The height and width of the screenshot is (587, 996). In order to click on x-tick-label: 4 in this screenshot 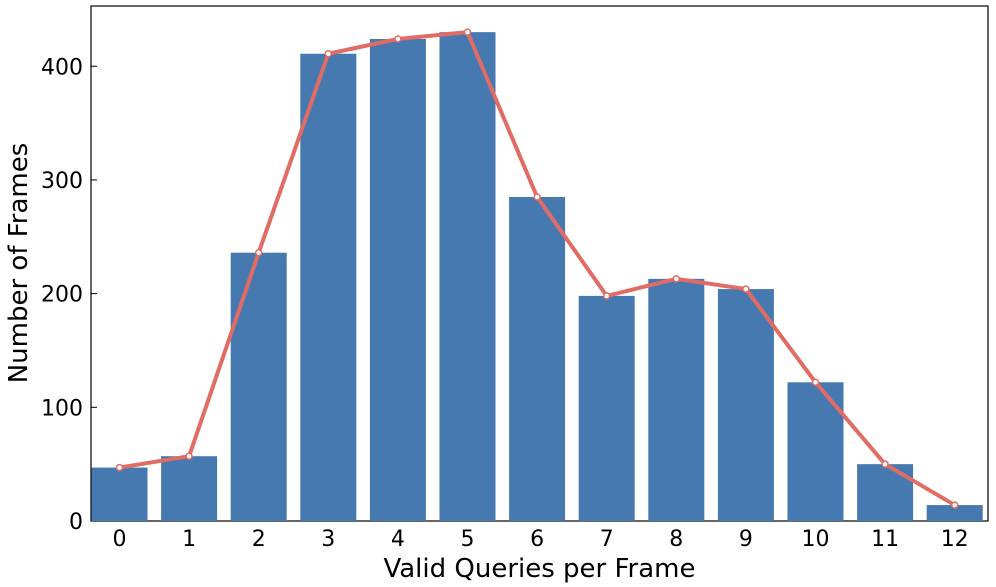, I will do `click(398, 539)`.